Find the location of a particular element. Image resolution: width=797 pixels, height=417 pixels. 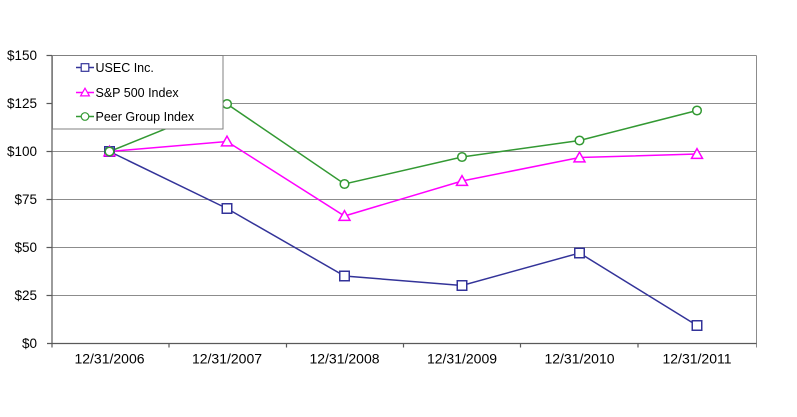

svg-text: 12/31/2006 is located at coordinates (109, 359).